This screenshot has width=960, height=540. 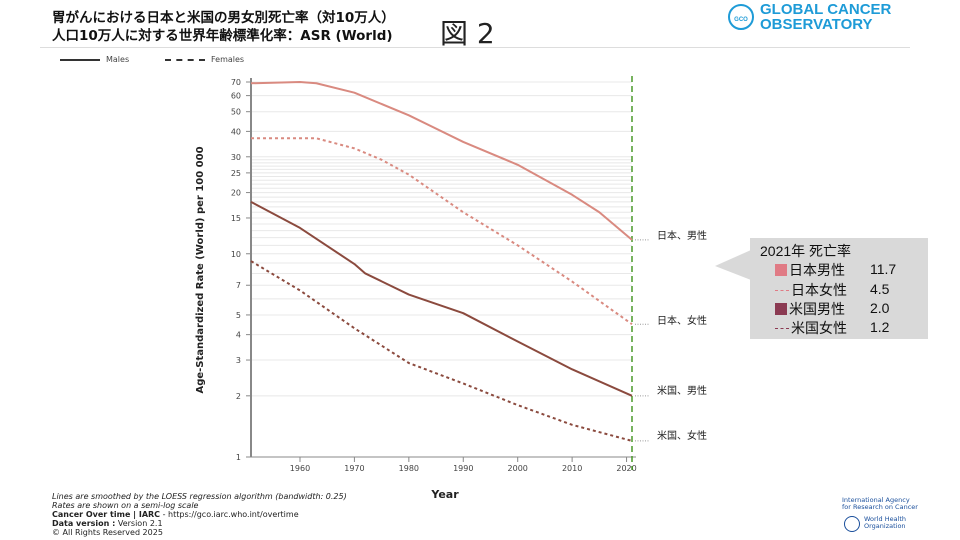 I want to click on gco-logo: GCO GLOBAL CANCER OBSERVATORY, so click(x=809, y=17).